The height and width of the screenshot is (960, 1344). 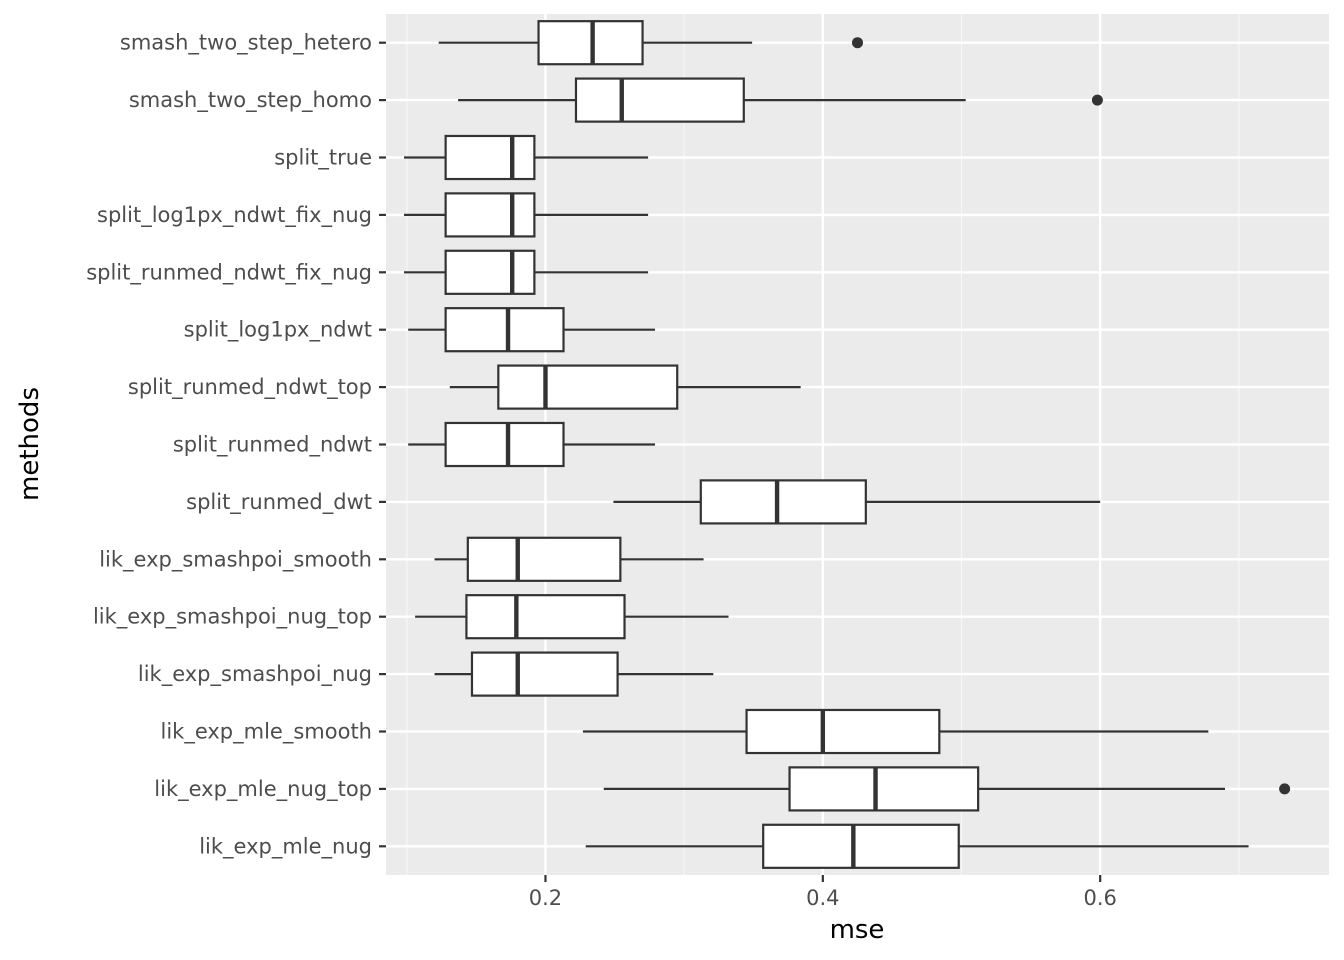 I want to click on y-tick-label: smash_two_step_hetero, so click(x=246, y=43).